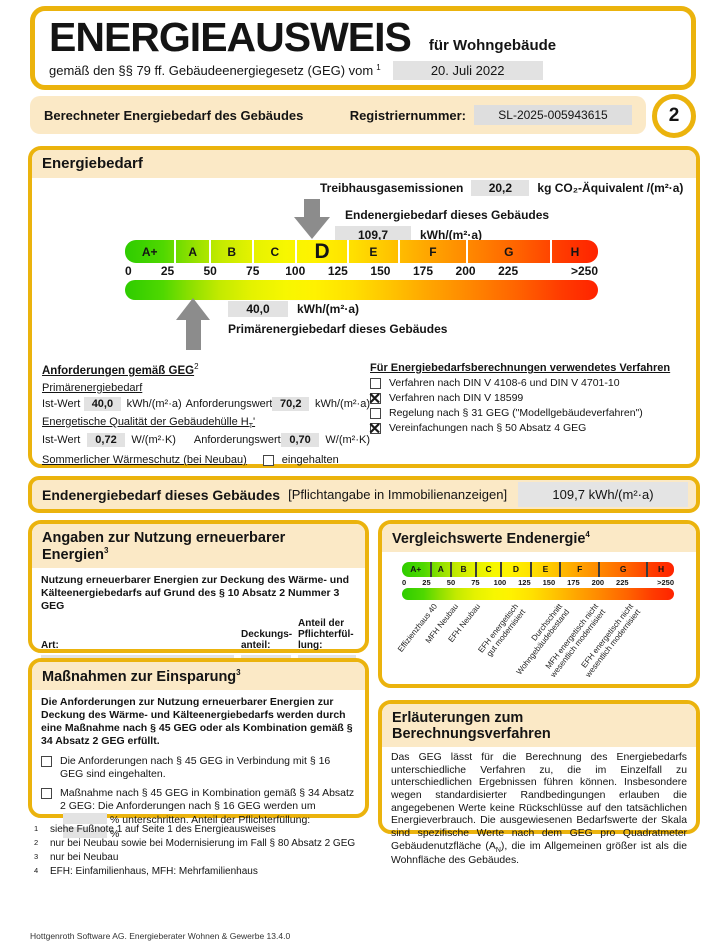 Image resolution: width=709 pixels, height=950 pixels. What do you see at coordinates (128, 271) in the screenshot?
I see `scale-tick: 0` at bounding box center [128, 271].